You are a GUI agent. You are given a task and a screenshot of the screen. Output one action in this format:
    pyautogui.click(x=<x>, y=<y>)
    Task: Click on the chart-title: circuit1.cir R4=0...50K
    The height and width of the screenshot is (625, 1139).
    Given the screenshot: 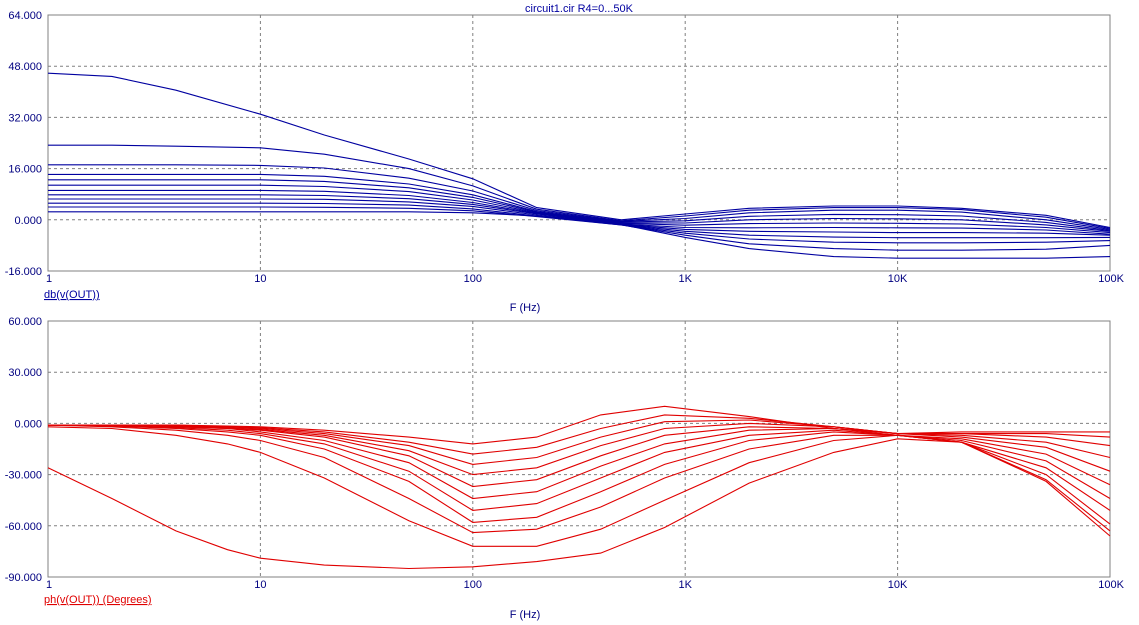 What is the action you would take?
    pyautogui.click(x=579, y=9)
    